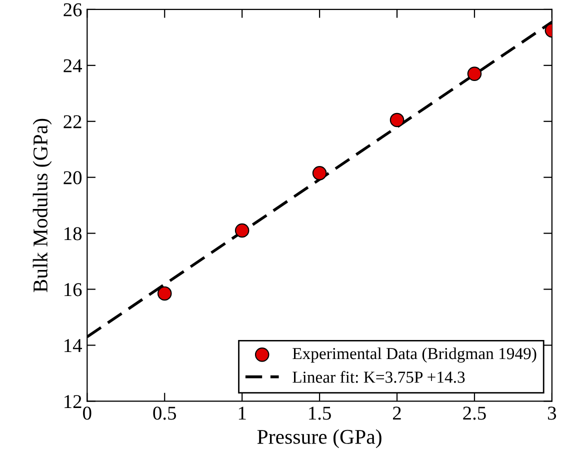  I want to click on y-tick-label: 18, so click(73, 233).